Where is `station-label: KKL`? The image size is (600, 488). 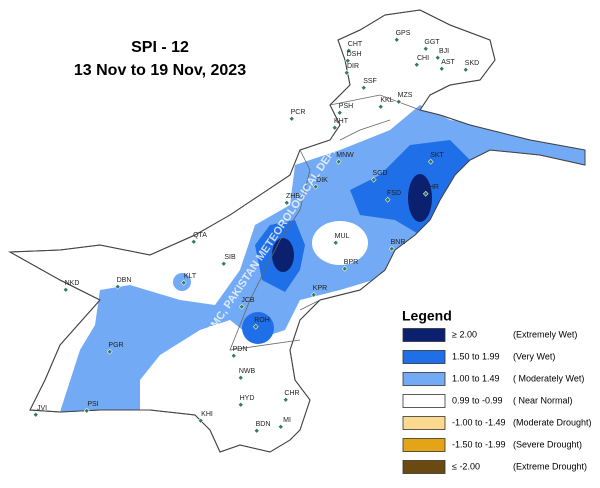 station-label: KKL is located at coordinates (386, 100).